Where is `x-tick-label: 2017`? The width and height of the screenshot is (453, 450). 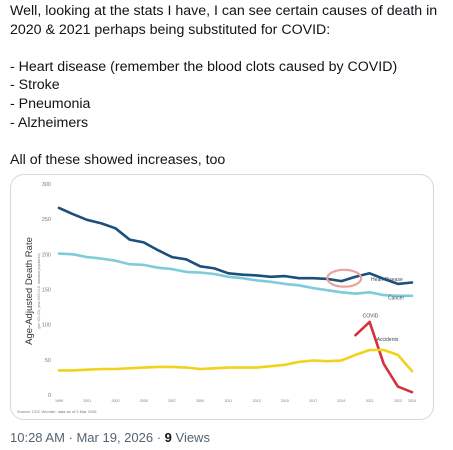
x-tick-label: 2017 is located at coordinates (313, 401).